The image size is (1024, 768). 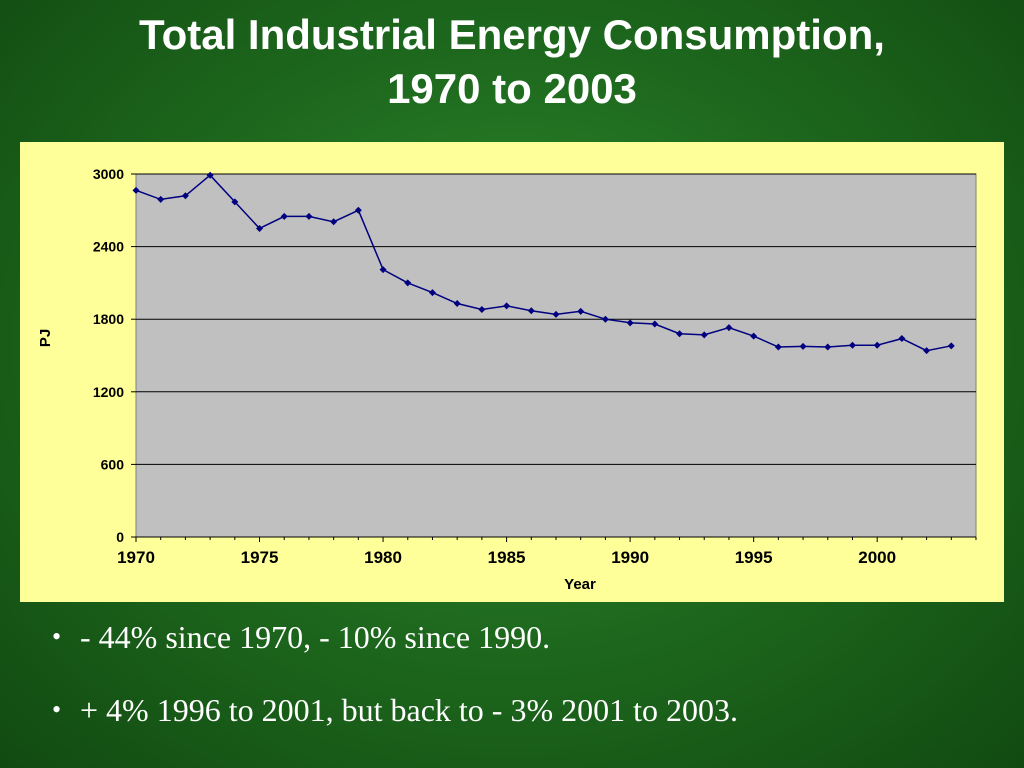 What do you see at coordinates (108, 174) in the screenshot?
I see `y-tick-label: 3000` at bounding box center [108, 174].